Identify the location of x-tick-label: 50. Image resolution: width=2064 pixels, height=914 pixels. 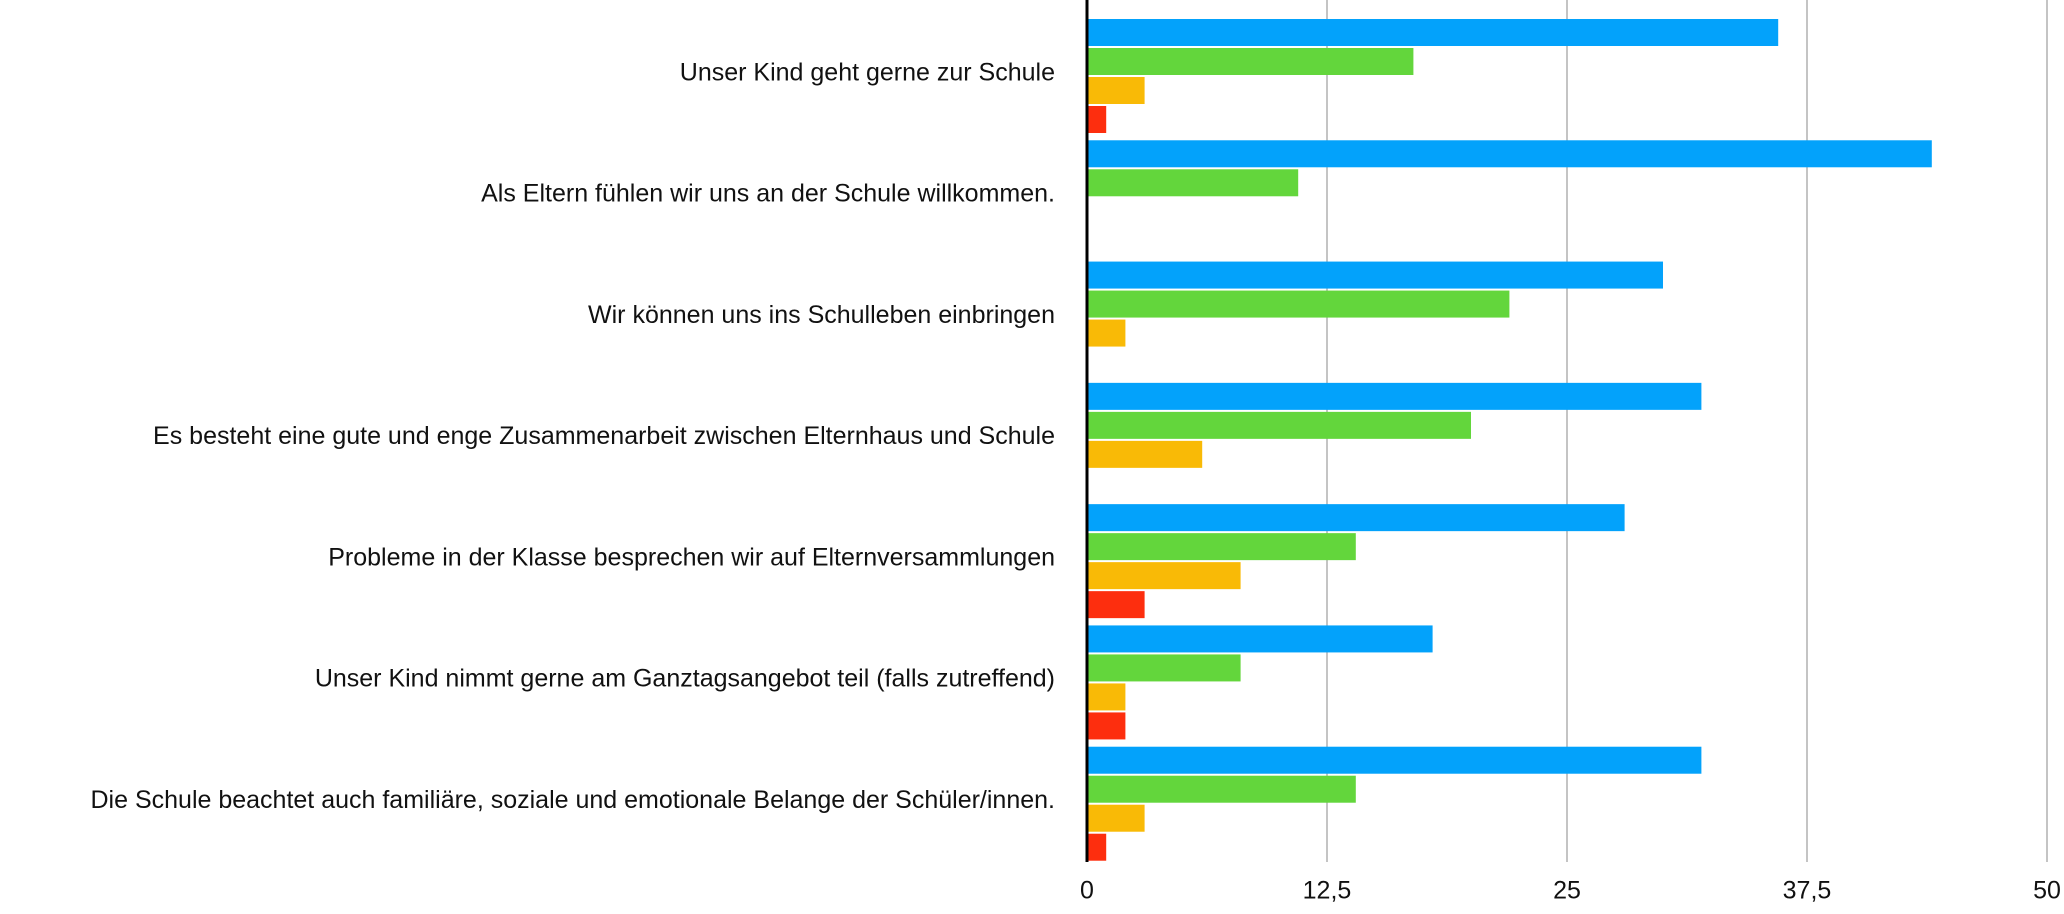
(2047, 891).